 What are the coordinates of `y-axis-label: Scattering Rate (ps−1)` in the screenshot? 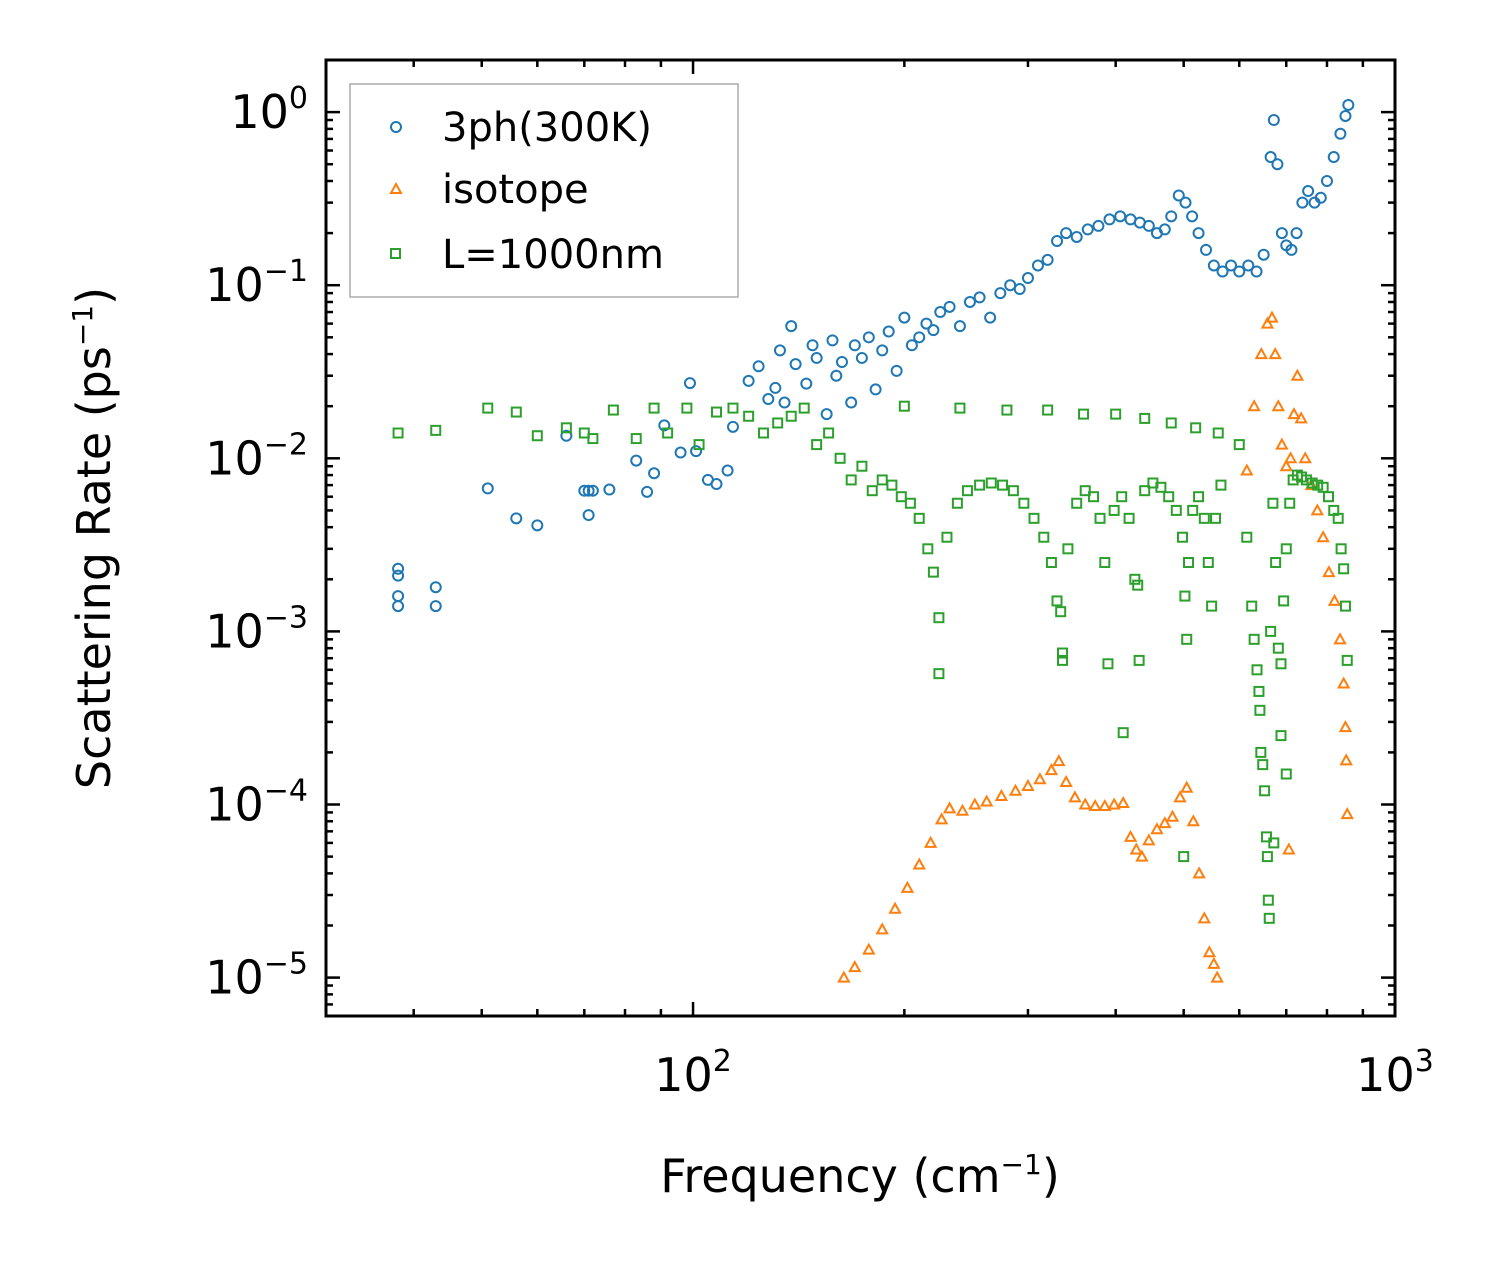 It's located at (93, 538).